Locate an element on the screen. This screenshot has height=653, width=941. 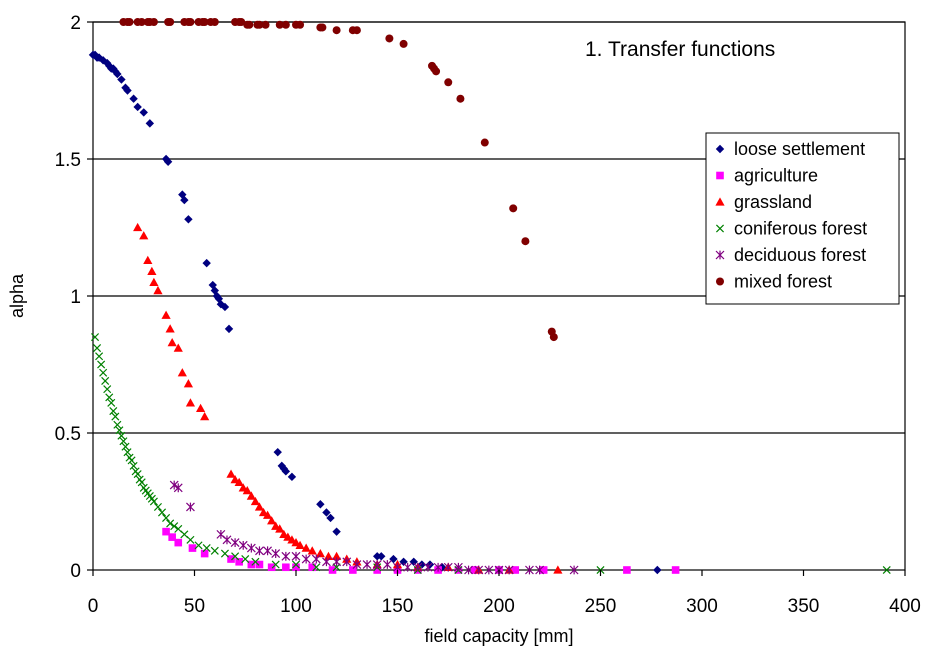
x-tick-label: 350 is located at coordinates (804, 606).